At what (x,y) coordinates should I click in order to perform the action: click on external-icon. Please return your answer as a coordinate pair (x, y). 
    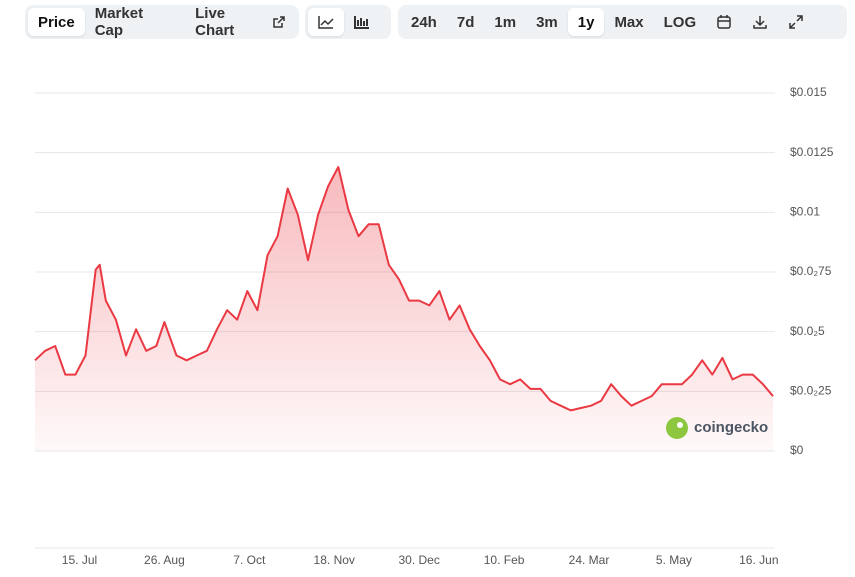
    Looking at the image, I should click on (279, 22).